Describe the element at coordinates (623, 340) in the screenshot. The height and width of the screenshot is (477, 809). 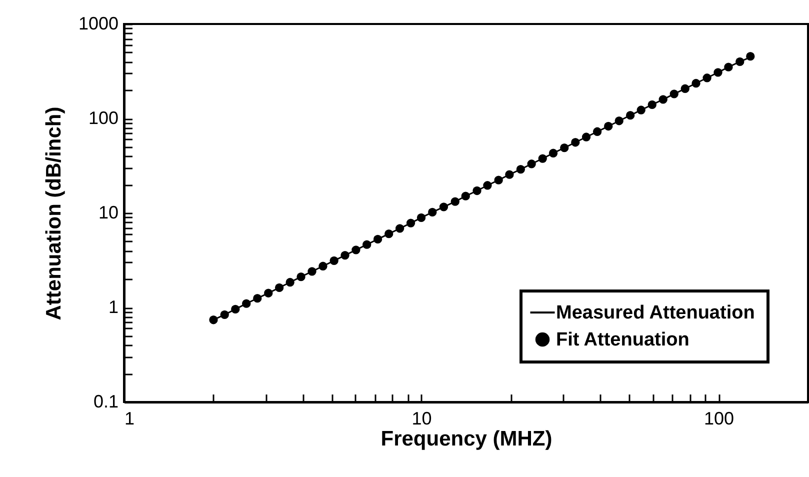
I see `legend-label: Fit Attenuation` at that location.